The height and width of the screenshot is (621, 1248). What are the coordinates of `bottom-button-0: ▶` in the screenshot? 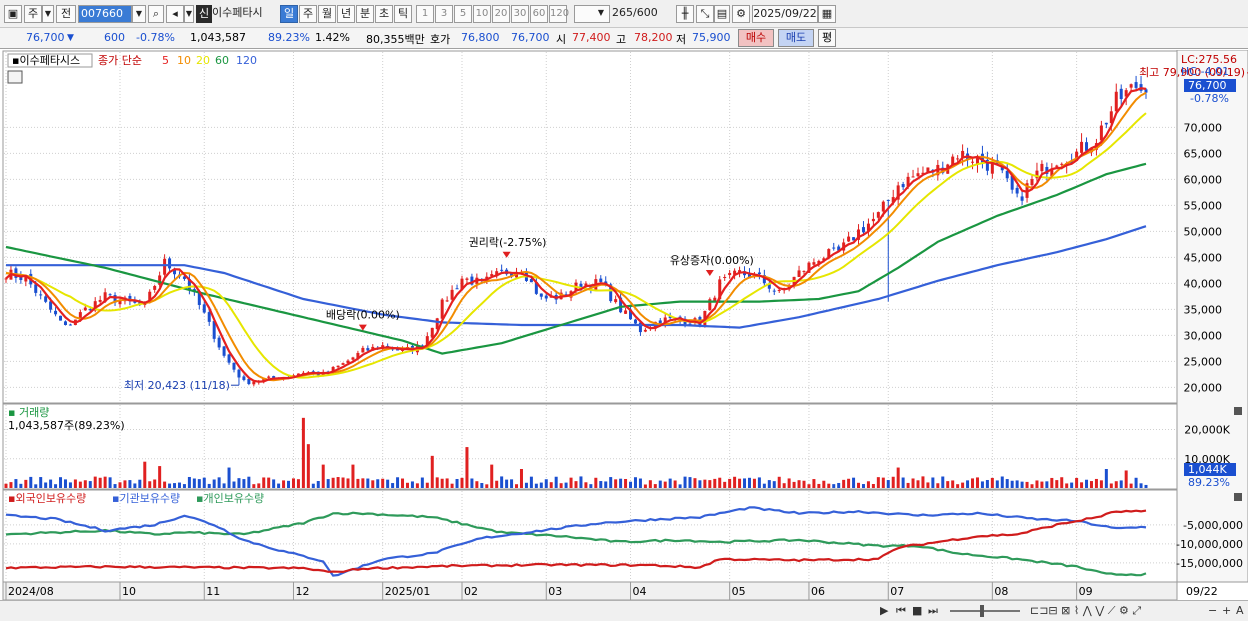 It's located at (884, 610).